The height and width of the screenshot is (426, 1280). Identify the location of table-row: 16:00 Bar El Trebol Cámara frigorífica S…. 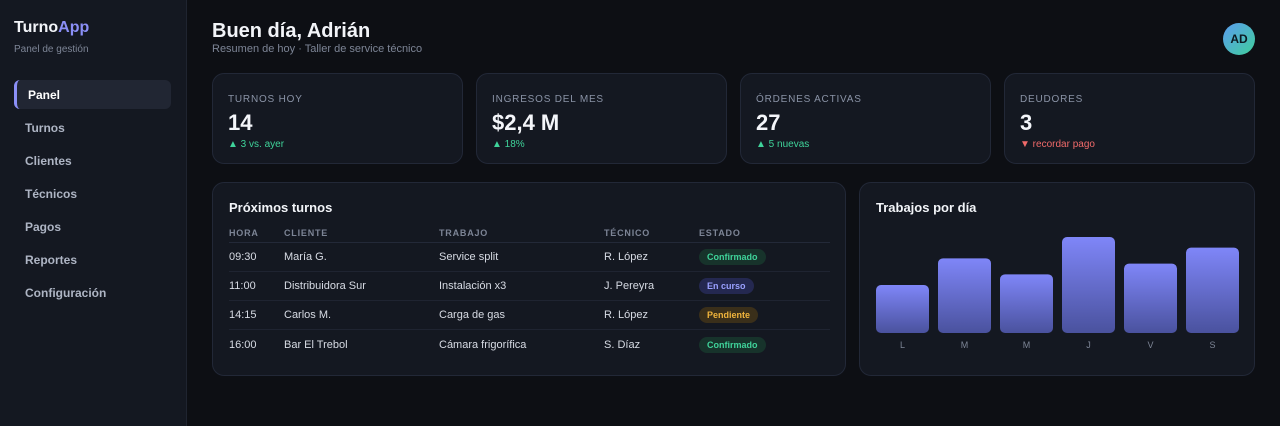
(529, 344).